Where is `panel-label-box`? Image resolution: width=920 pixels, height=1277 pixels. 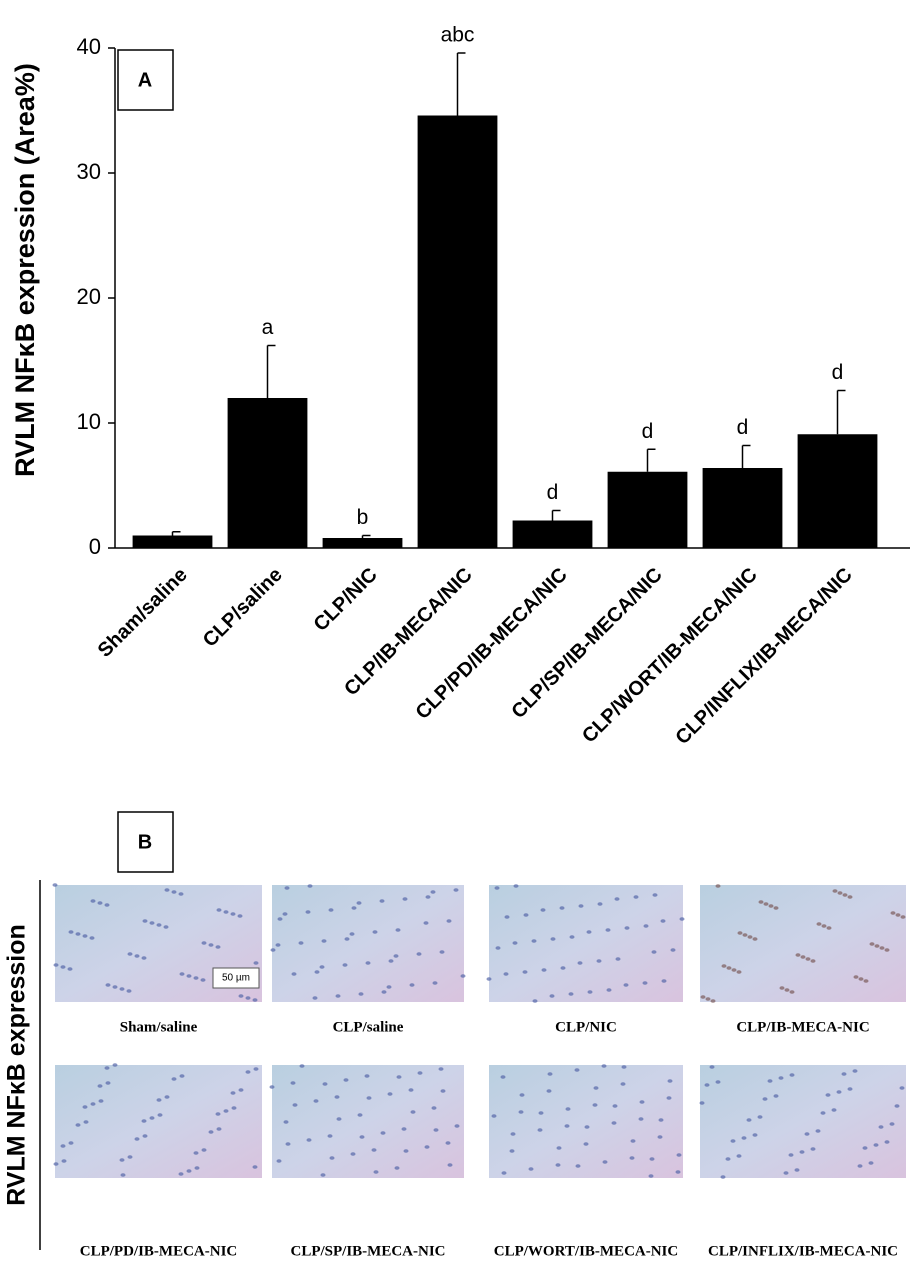
panel-label-box is located at coordinates (145, 80).